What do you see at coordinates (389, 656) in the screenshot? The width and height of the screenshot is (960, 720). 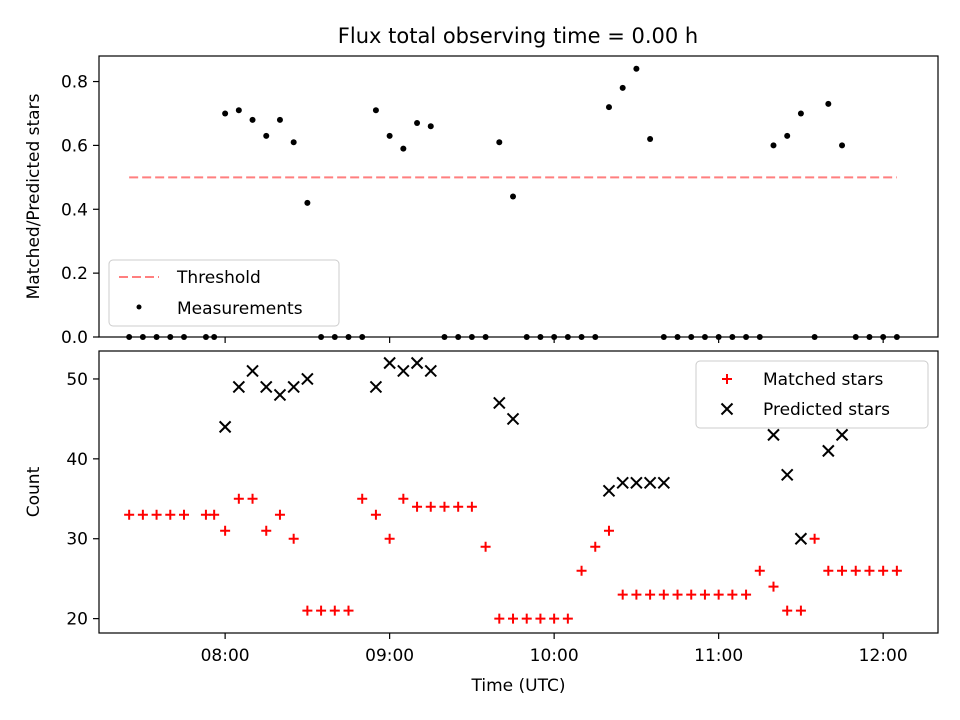 I see `x-tick-label: 09:00` at bounding box center [389, 656].